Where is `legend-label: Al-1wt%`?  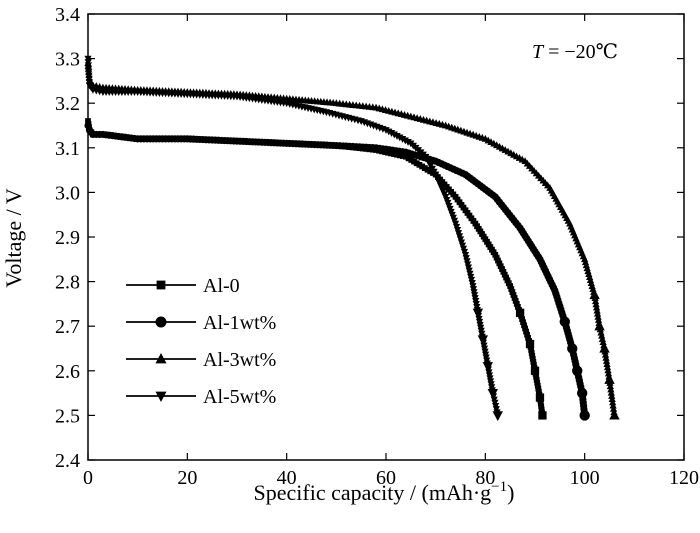 legend-label: Al-1wt% is located at coordinates (239, 323).